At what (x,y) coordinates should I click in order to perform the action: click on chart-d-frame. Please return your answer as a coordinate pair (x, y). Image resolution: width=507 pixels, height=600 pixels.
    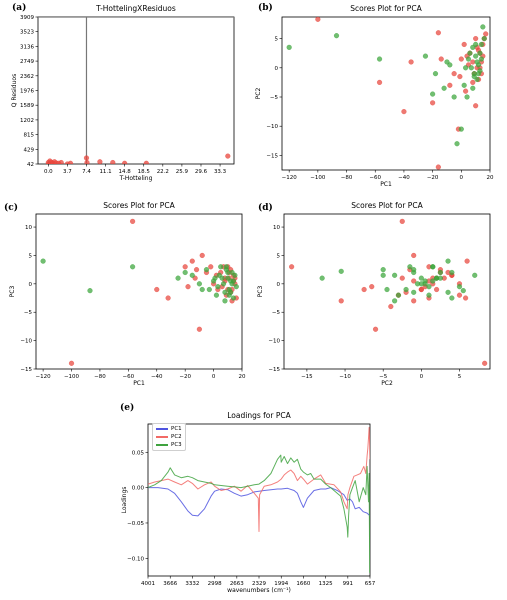
    Looking at the image, I should click on (387, 291).